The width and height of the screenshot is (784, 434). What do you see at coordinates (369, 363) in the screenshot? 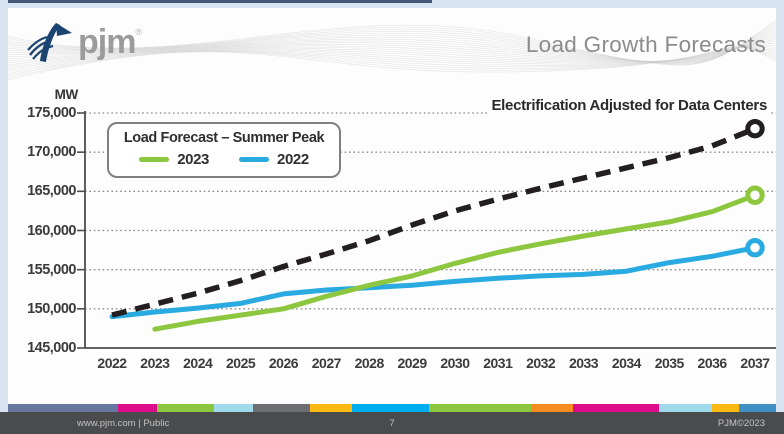
I see `x-tick-label: 2028` at bounding box center [369, 363].